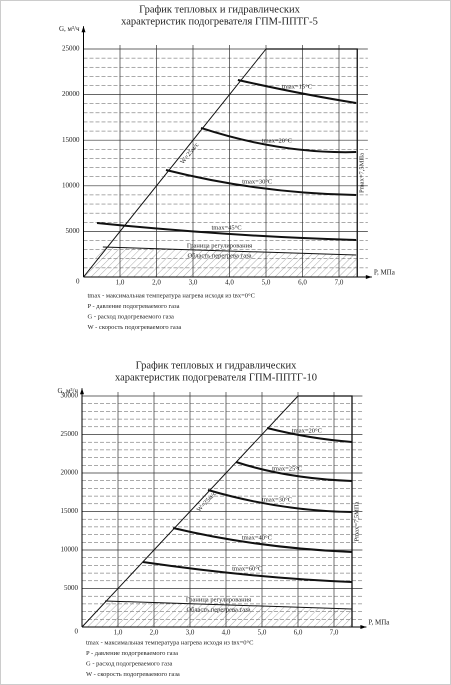  I want to click on curve-label: tmax=15°C, so click(297, 86).